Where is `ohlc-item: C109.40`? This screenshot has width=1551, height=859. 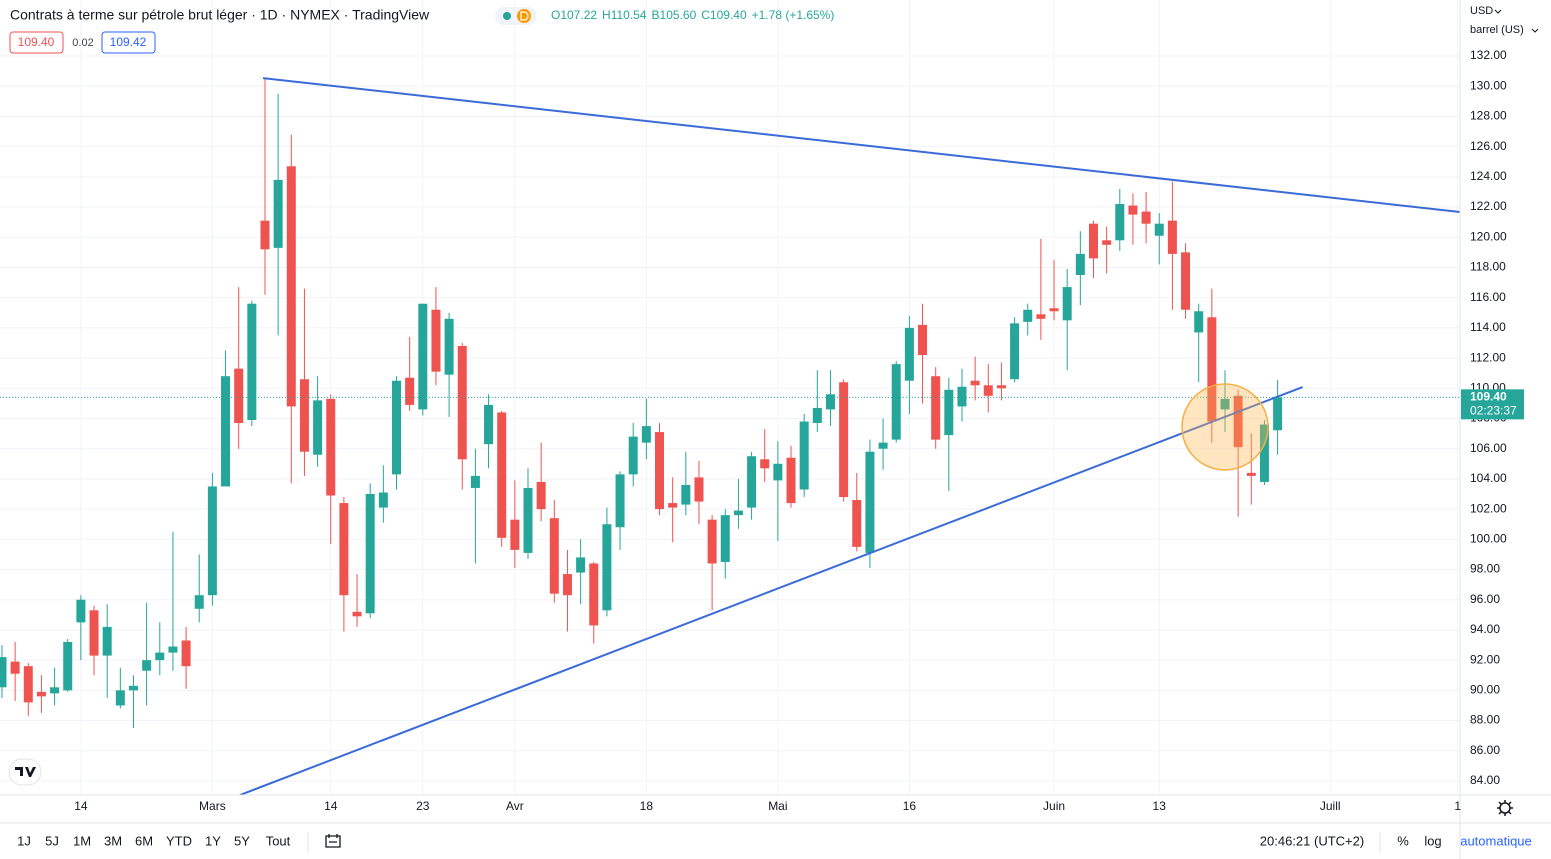 ohlc-item: C109.40 is located at coordinates (724, 15).